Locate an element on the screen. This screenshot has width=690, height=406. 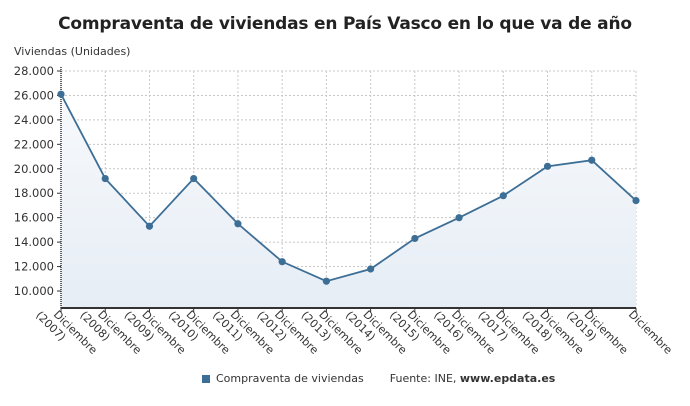
x-tick-label: Diciembre(2016) is located at coordinates (464, 332).